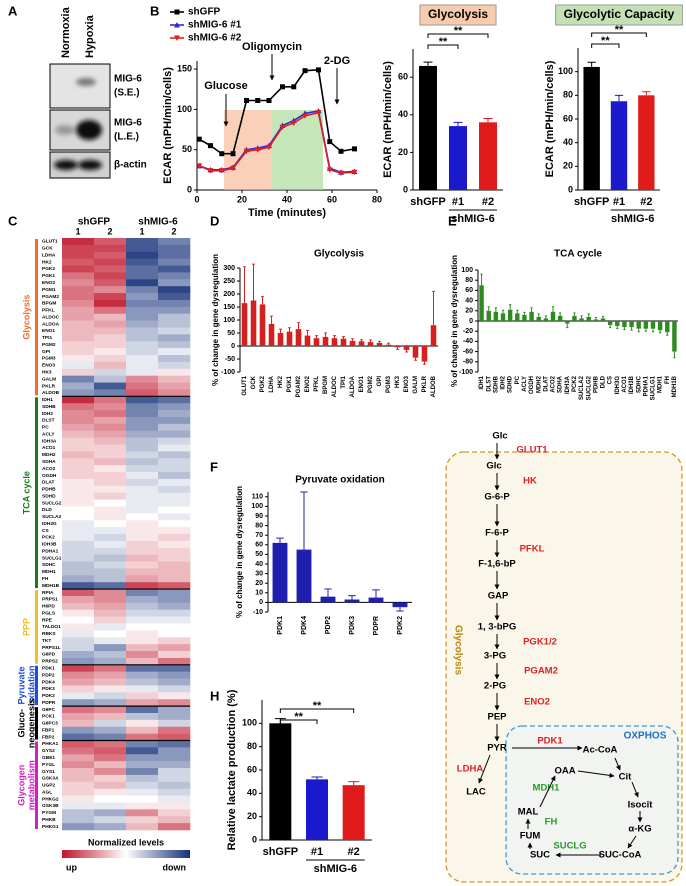 This screenshot has width=686, height=886. What do you see at coordinates (619, 202) in the screenshot?
I see `x-tick-label: #1` at bounding box center [619, 202].